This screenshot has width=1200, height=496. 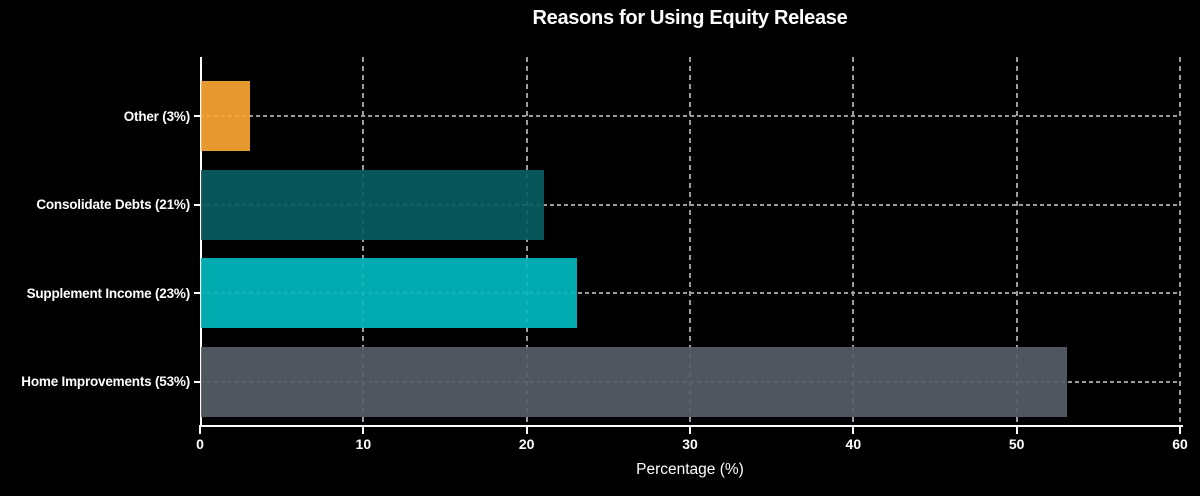 What do you see at coordinates (853, 444) in the screenshot?
I see `x-tick-label: 40` at bounding box center [853, 444].